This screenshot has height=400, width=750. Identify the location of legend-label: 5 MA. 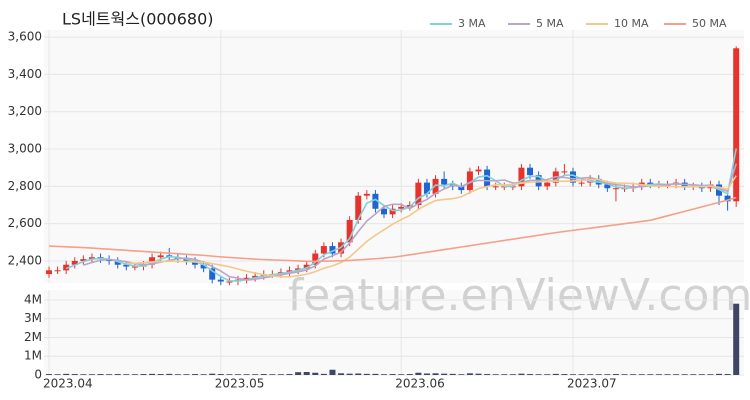
(550, 23).